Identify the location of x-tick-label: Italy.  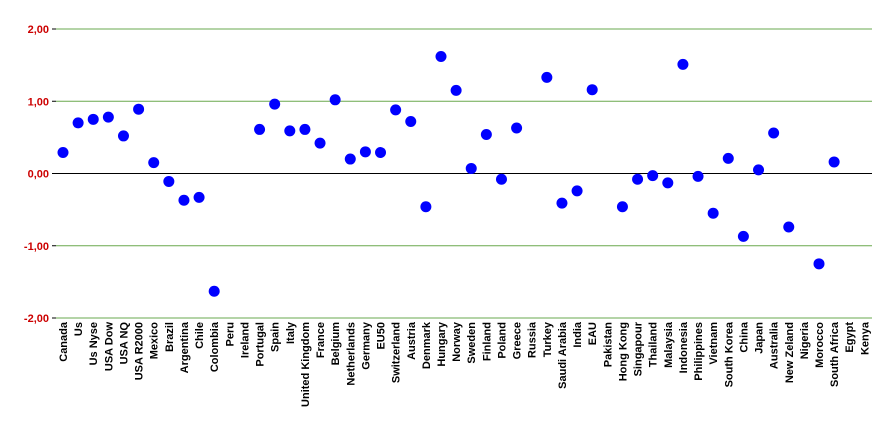
(291, 332).